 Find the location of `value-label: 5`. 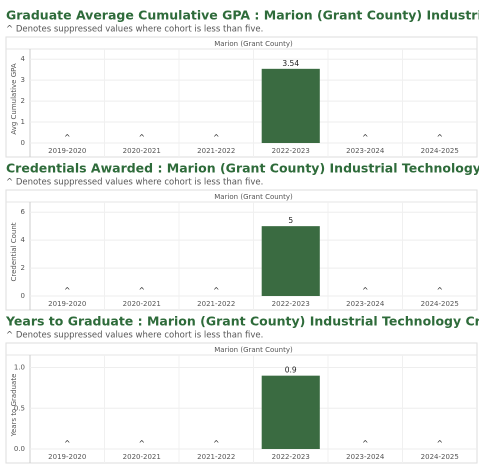

value-label: 5 is located at coordinates (290, 220).